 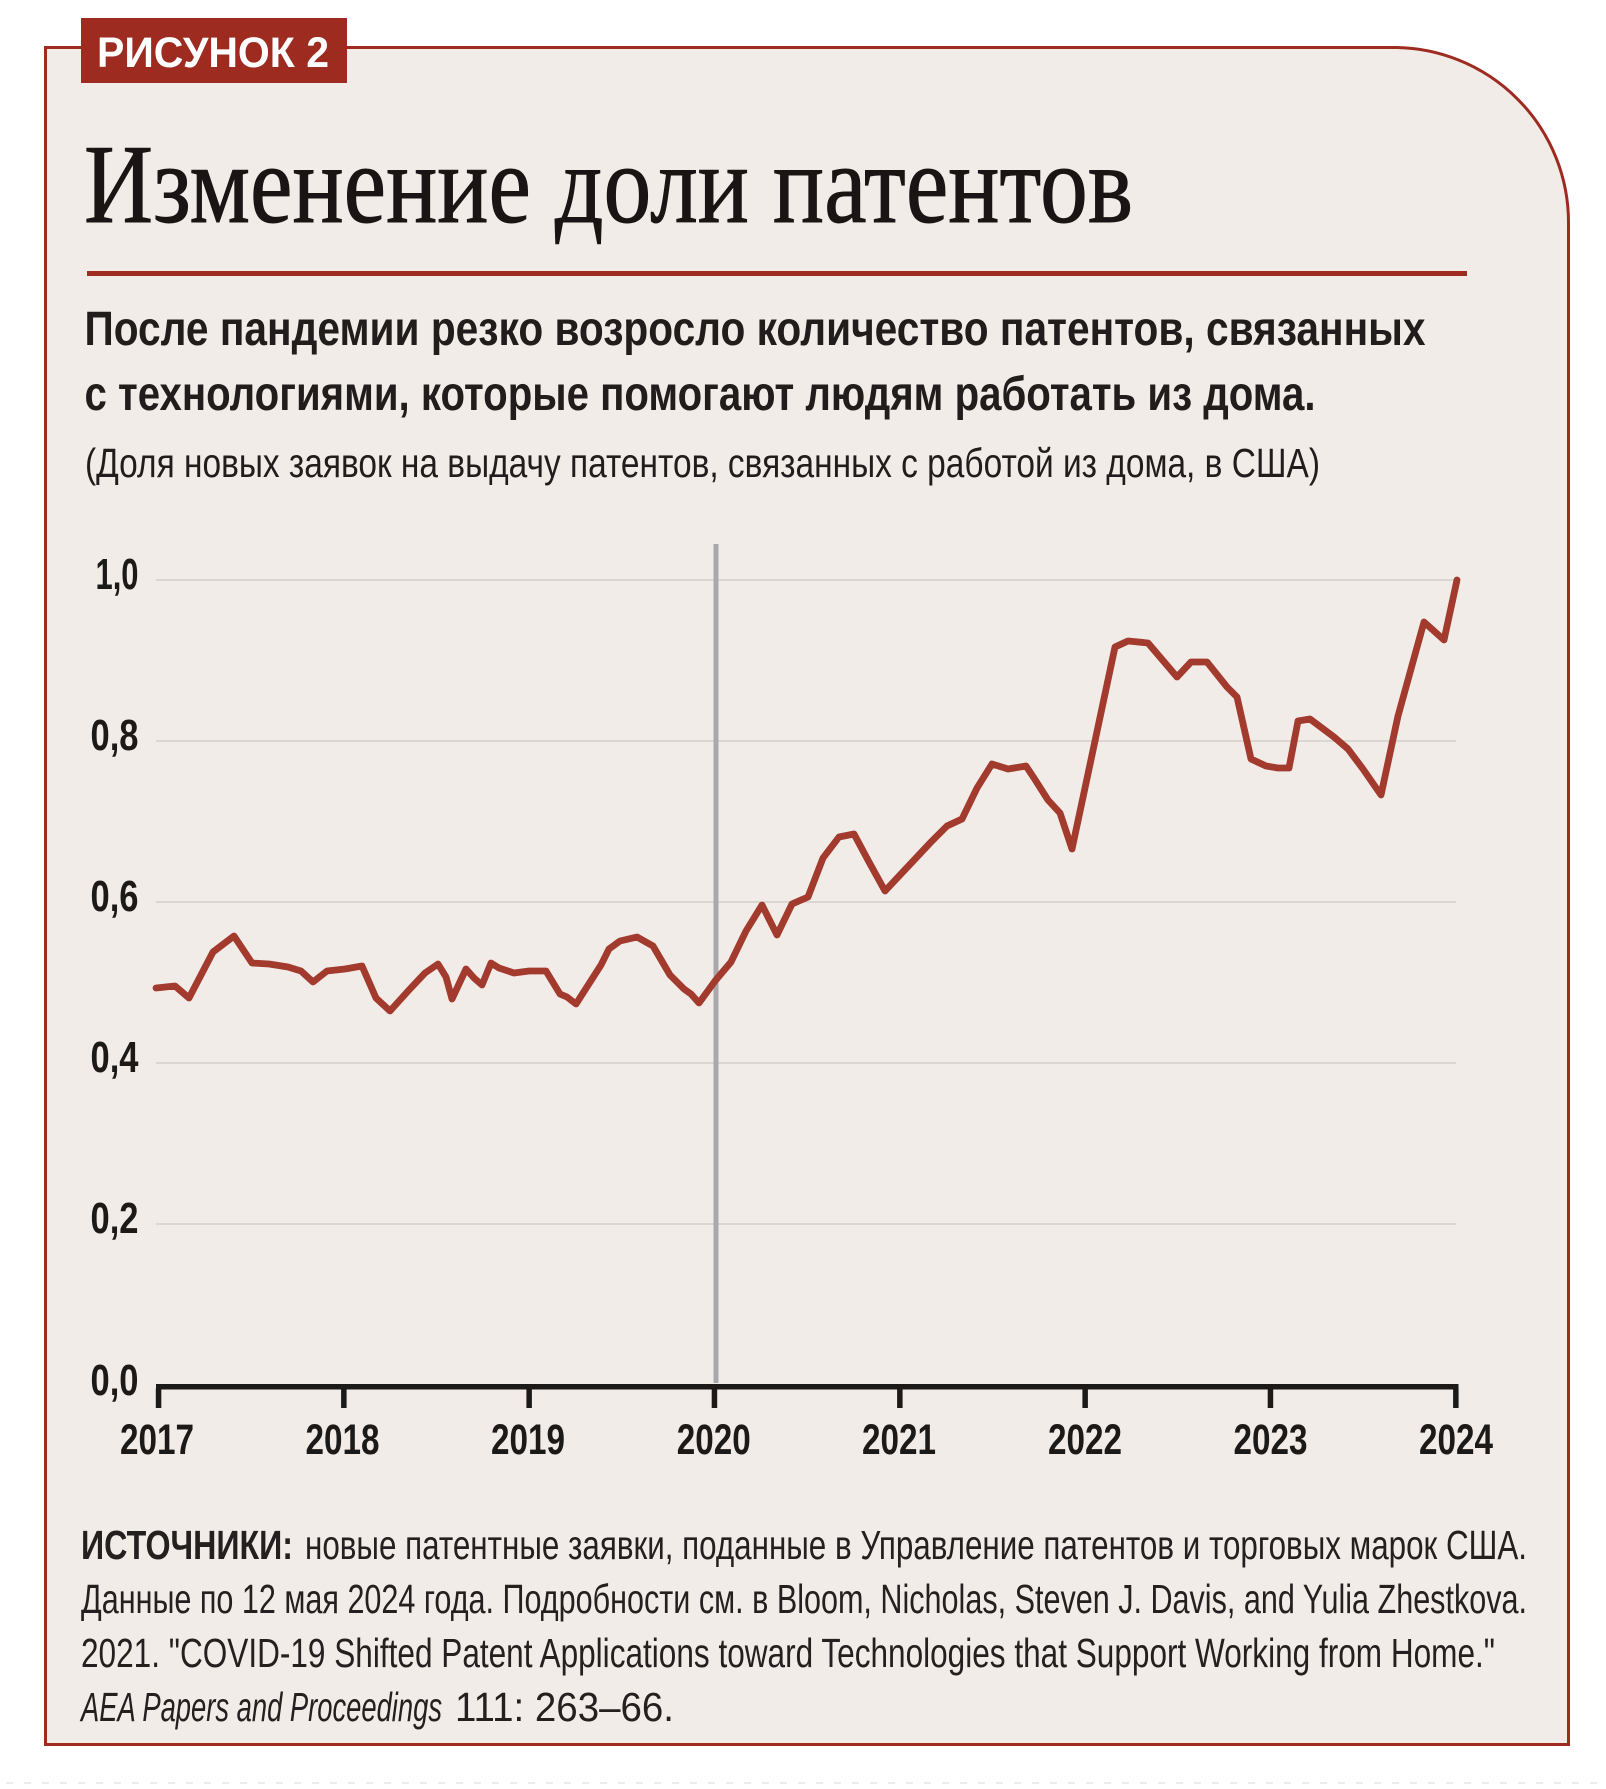 What do you see at coordinates (528, 1440) in the screenshot?
I see `svg-text: 2019` at bounding box center [528, 1440].